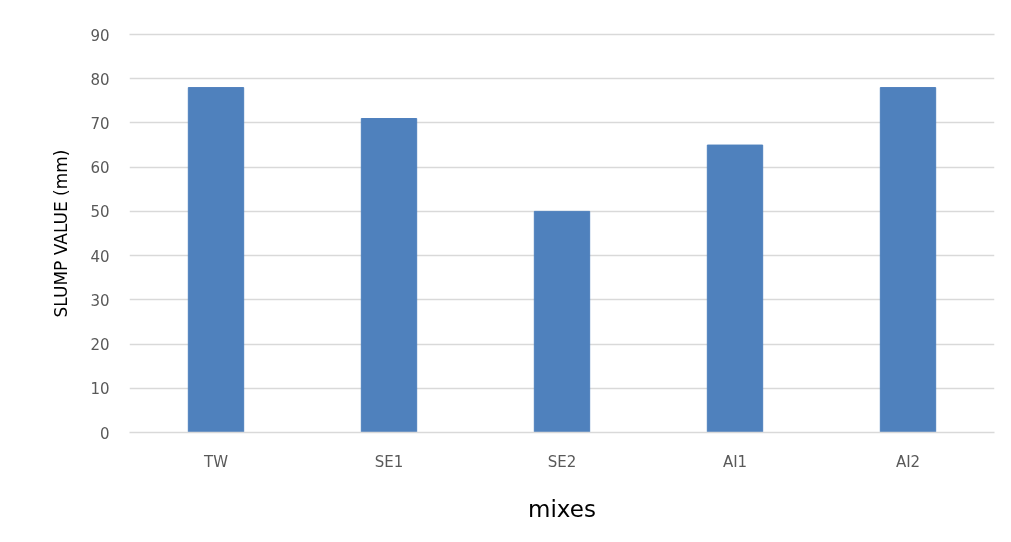  I want to click on y-axis-title: SLUMP VALUE (mm), so click(61, 233).